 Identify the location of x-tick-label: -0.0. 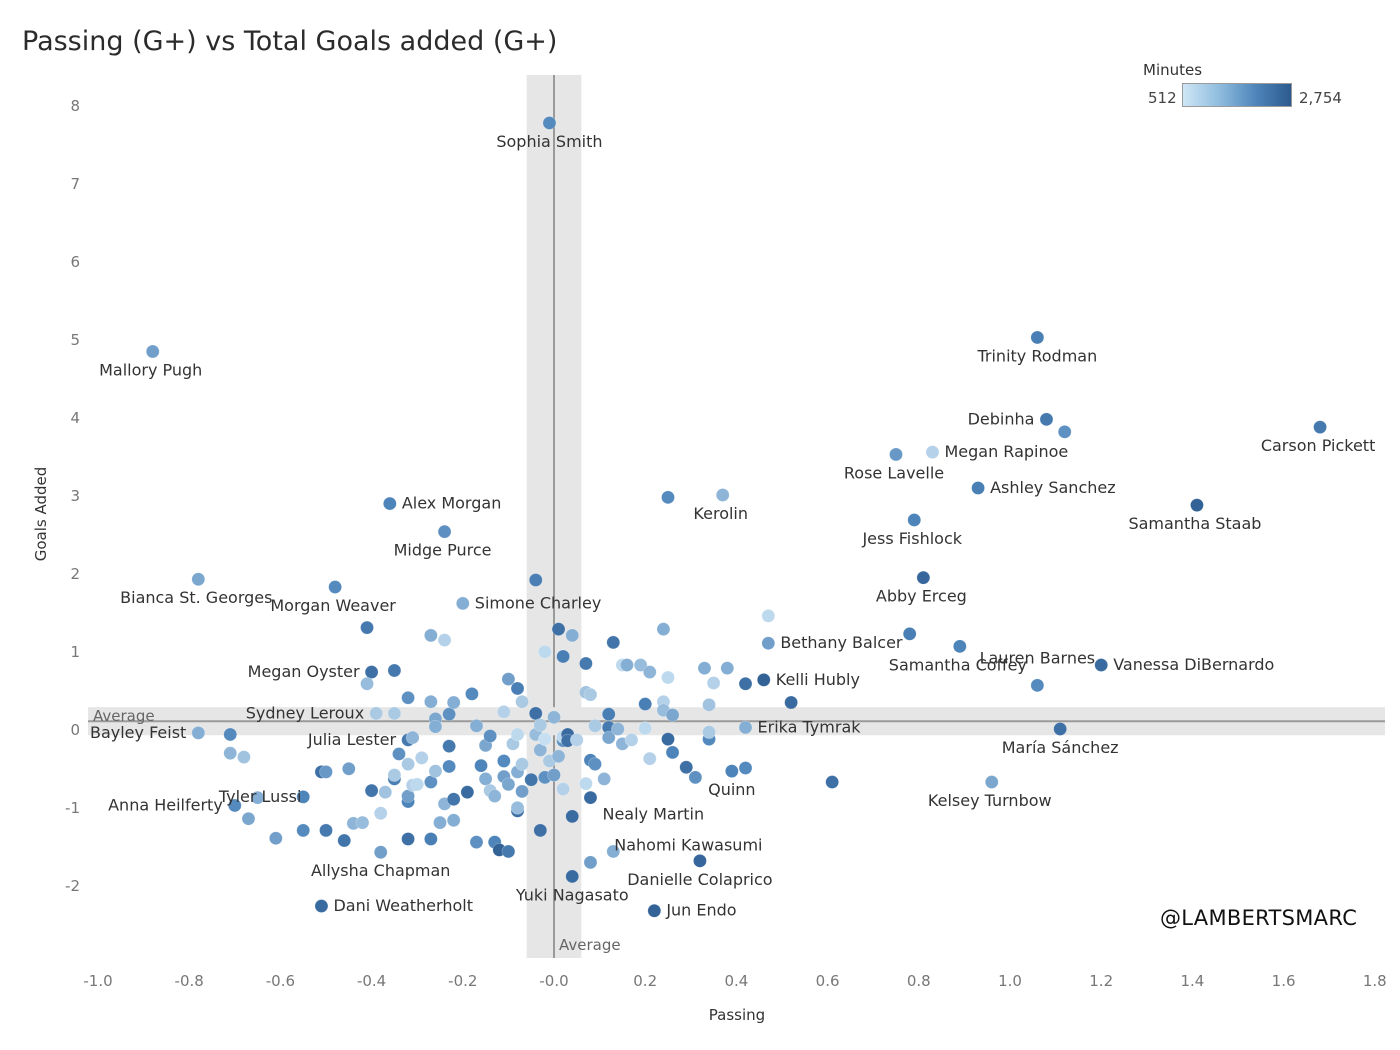
(553, 981).